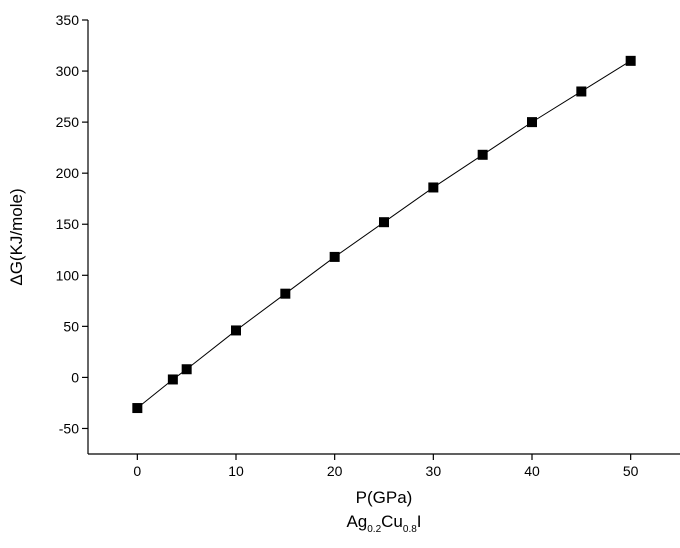 Image resolution: width=680 pixels, height=548 pixels. I want to click on x-axis-label: P(GPa), so click(384, 497).